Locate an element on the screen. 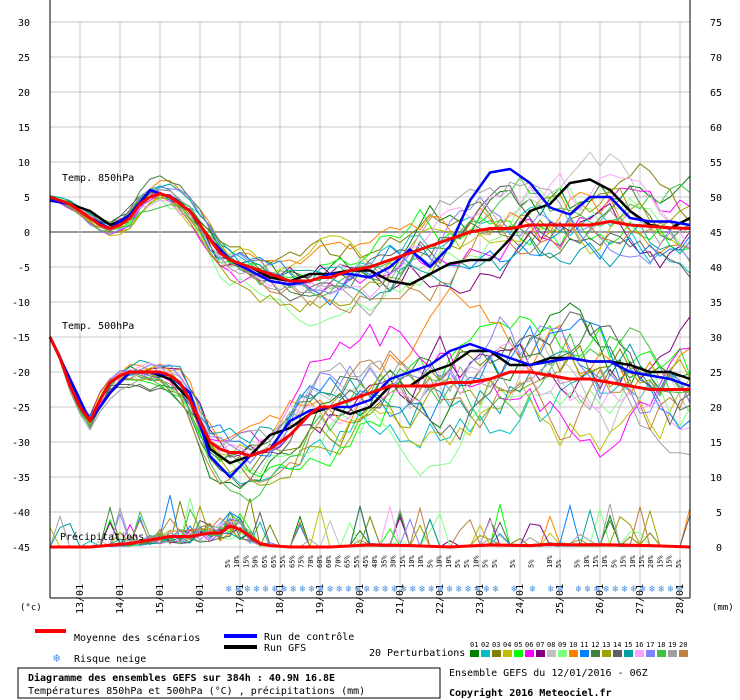 Image resolution: width=740 pixels, height=700 pixels. left-tick-label: 30 is located at coordinates (24, 23).